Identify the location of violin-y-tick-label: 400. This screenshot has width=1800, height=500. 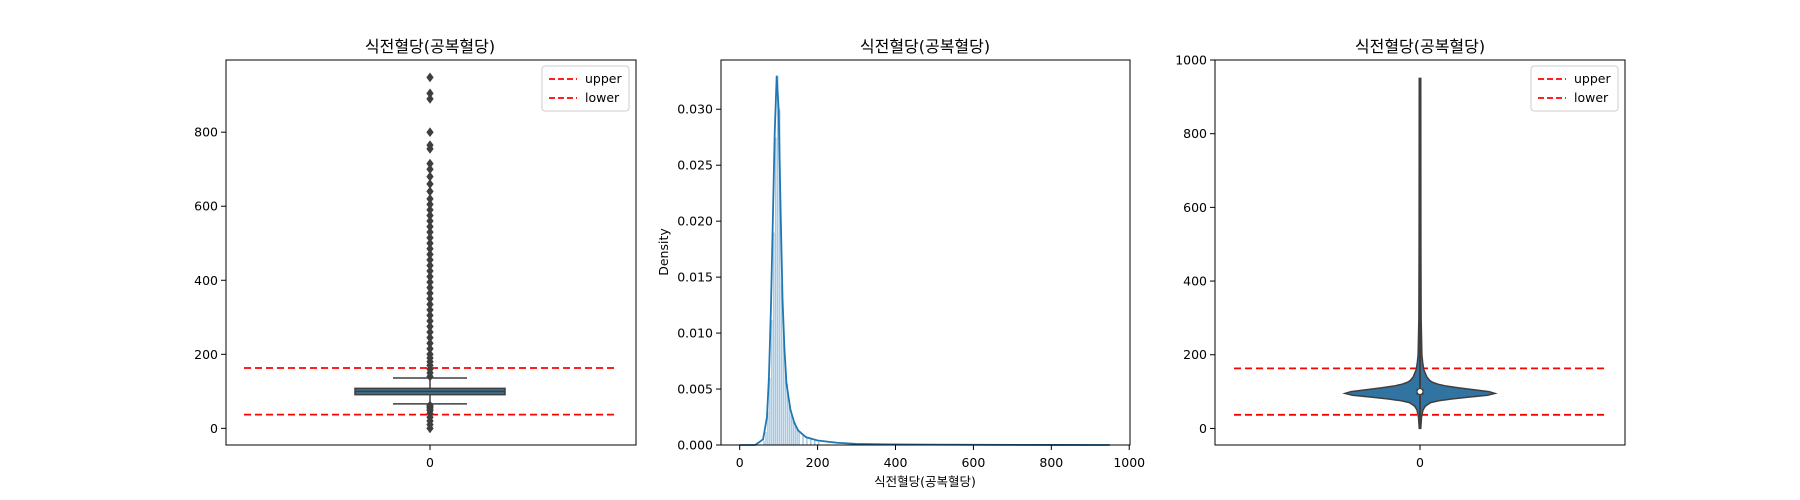
(1195, 281).